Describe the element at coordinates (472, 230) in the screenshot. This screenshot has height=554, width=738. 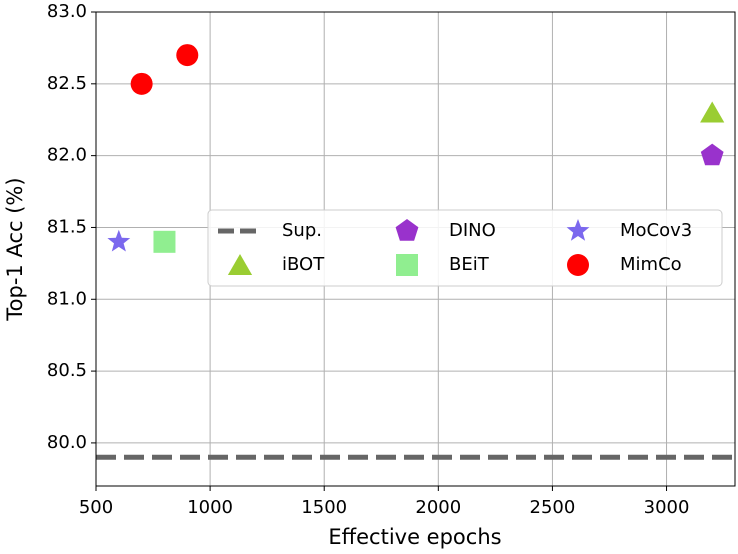
I see `legend-label: DINO` at that location.